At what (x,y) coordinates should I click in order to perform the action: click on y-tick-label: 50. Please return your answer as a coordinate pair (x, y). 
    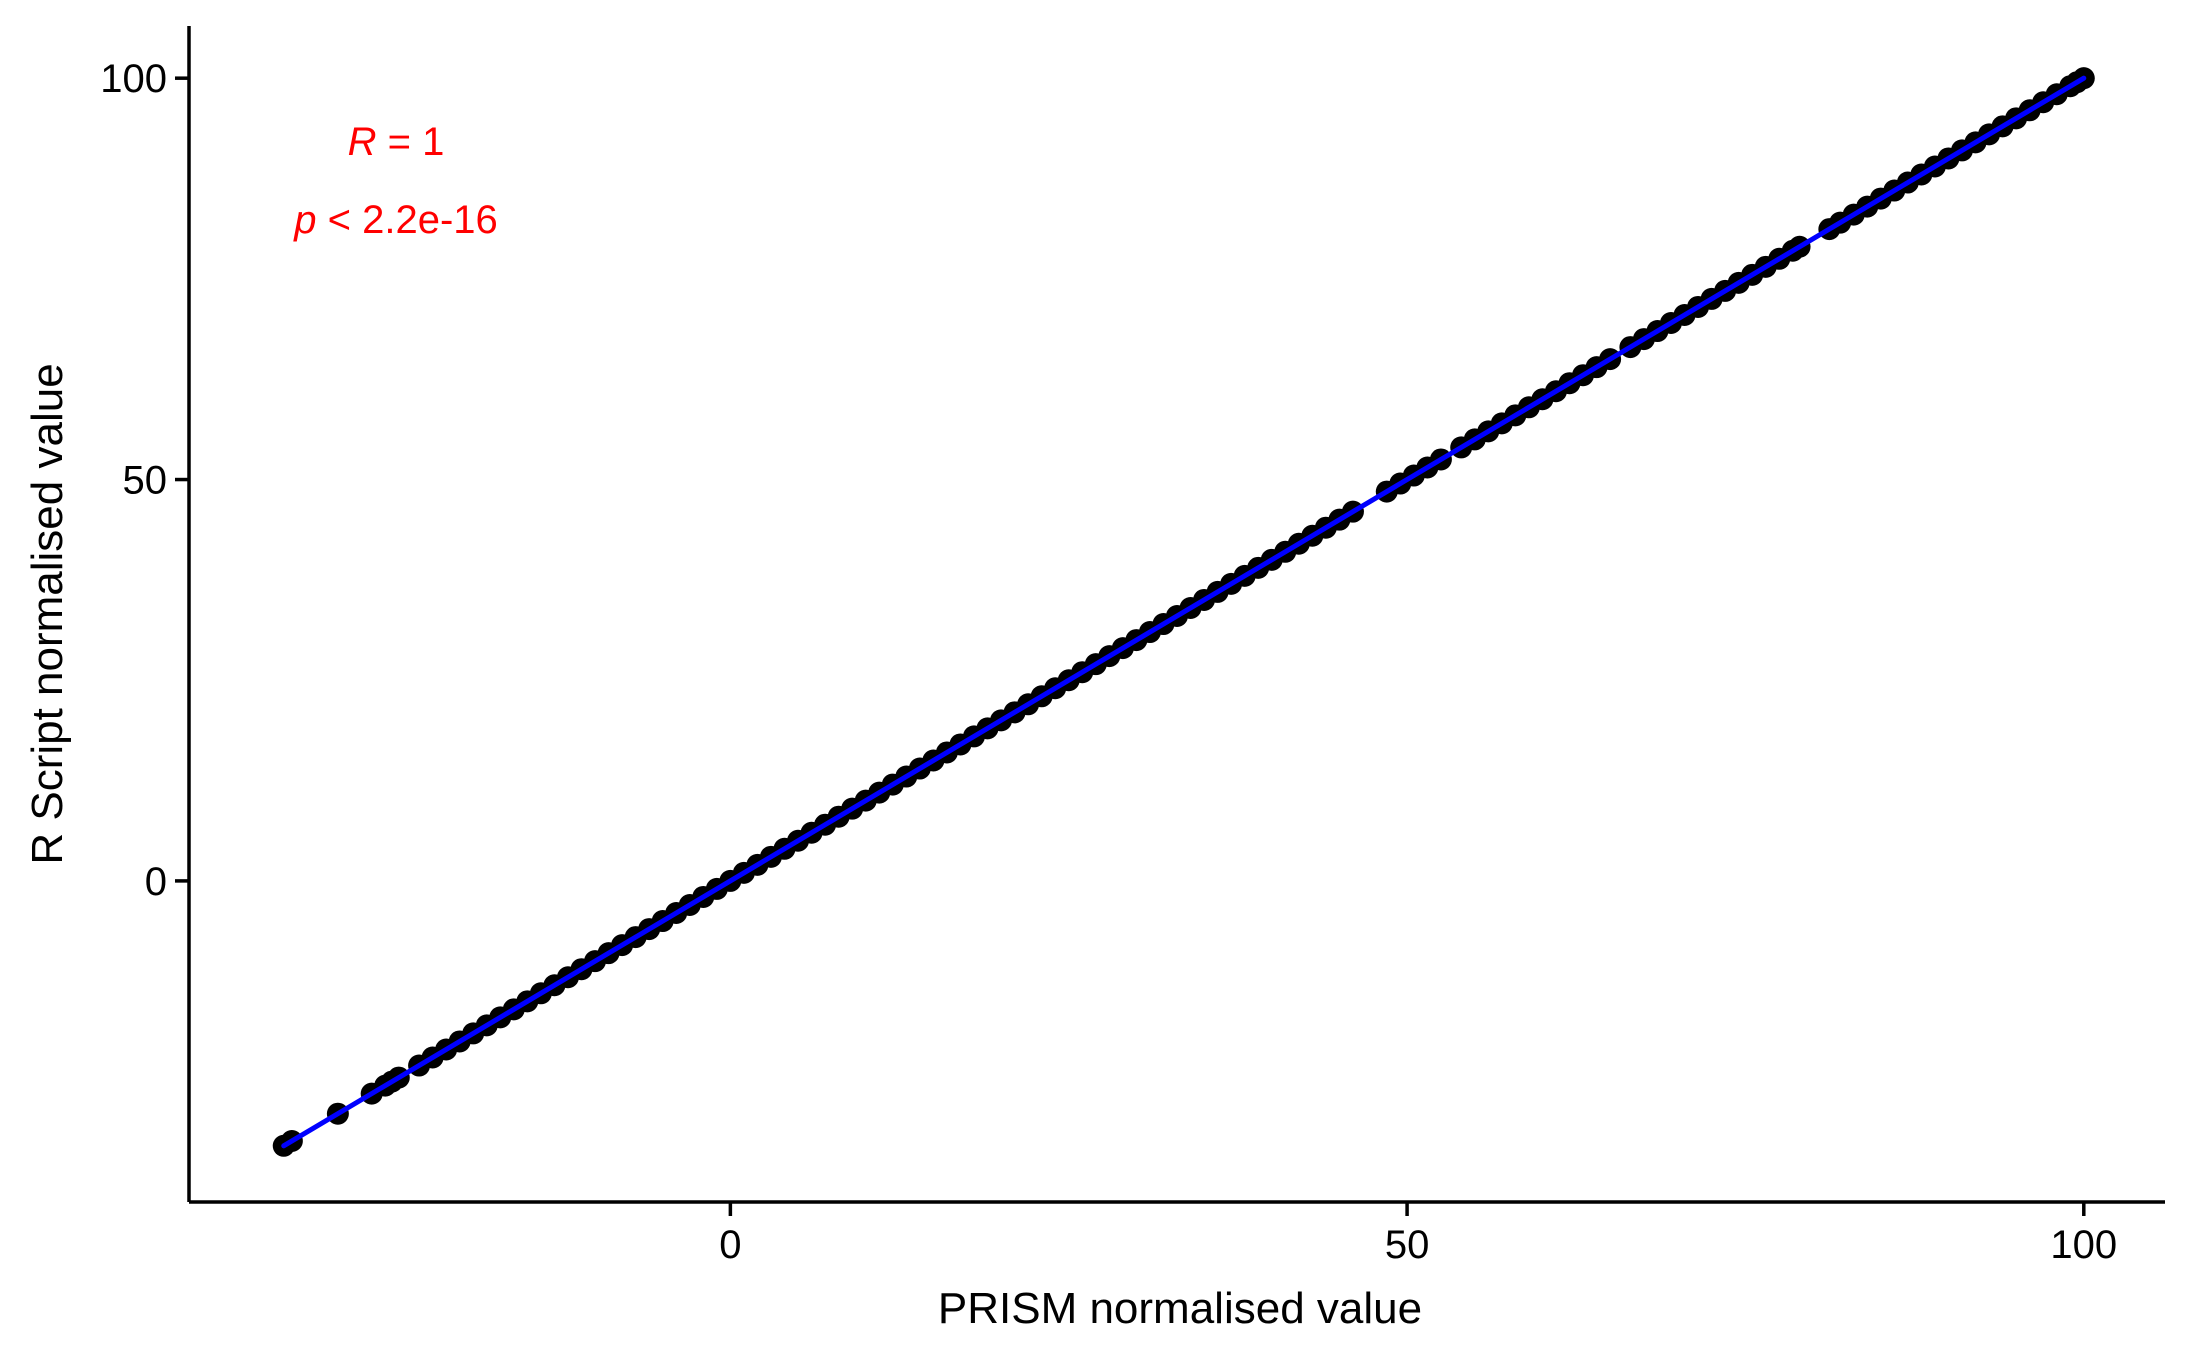
    Looking at the image, I should click on (145, 481).